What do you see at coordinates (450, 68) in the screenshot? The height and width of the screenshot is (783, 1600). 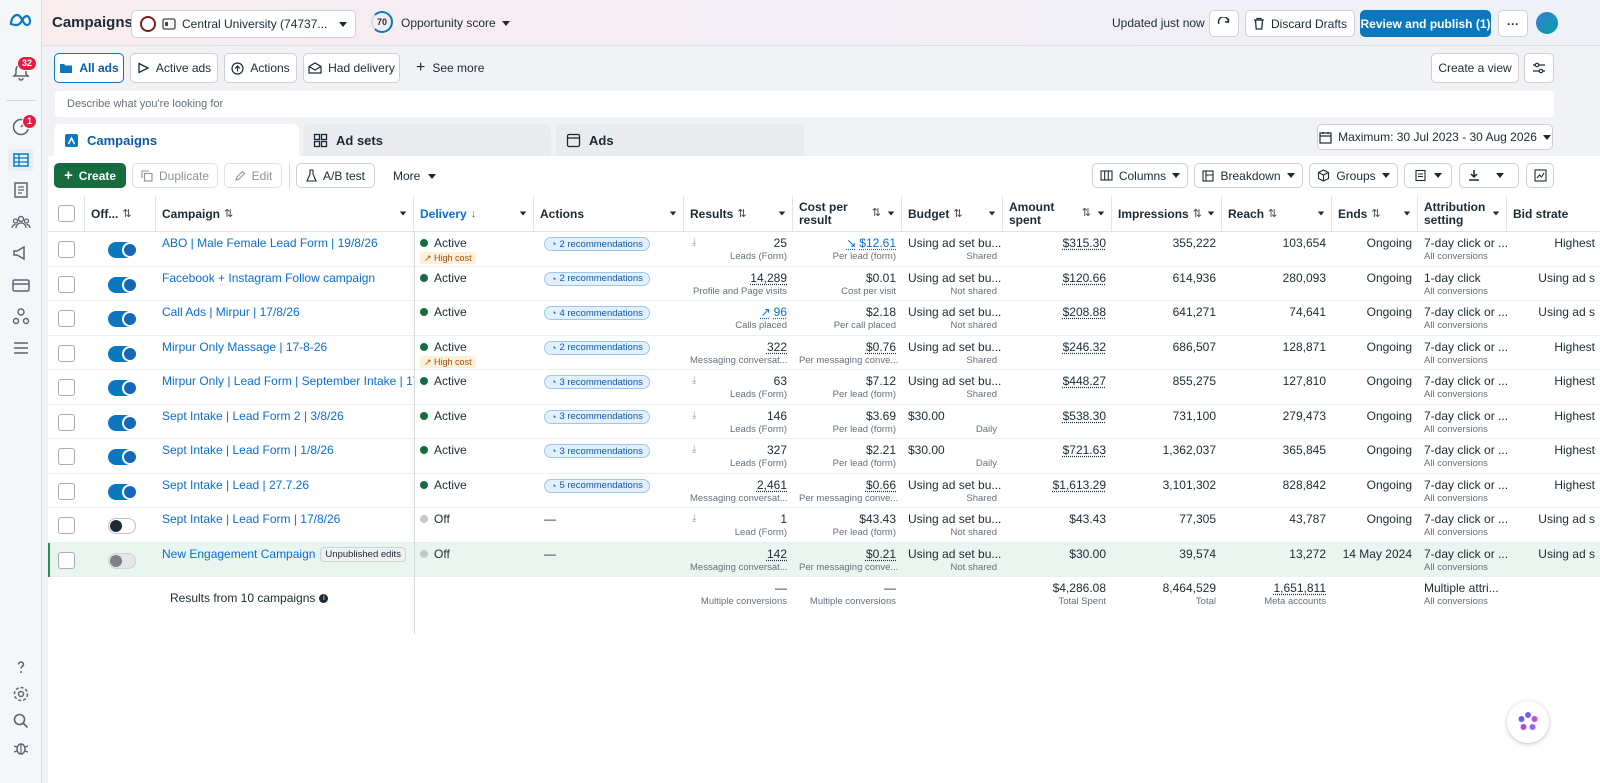 I see `see-more-button: + See more` at bounding box center [450, 68].